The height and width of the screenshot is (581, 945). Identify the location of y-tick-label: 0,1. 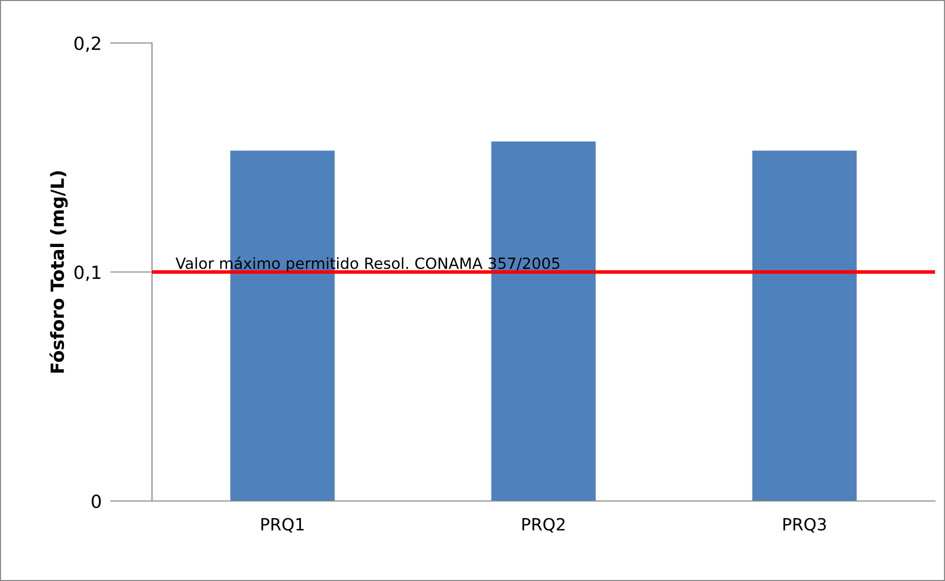
(87, 273).